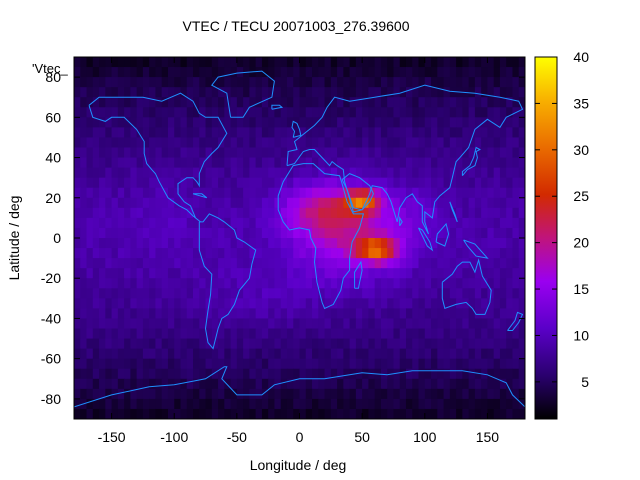 This screenshot has width=640, height=480. I want to click on colorbar-tick-label: 10, so click(581, 335).